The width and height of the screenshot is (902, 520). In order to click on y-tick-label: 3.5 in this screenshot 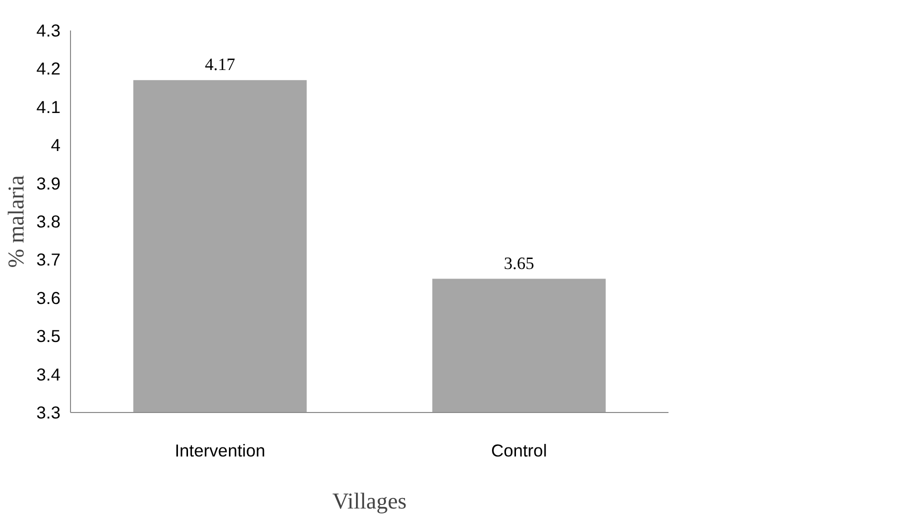, I will do `click(48, 336)`.